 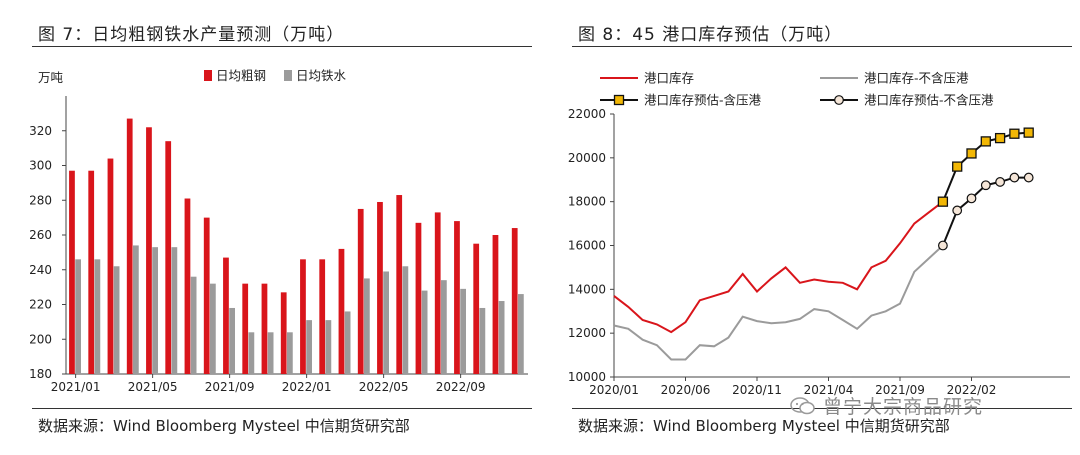 What do you see at coordinates (822, 408) in the screenshot?
I see `right-bottom-rule` at bounding box center [822, 408].